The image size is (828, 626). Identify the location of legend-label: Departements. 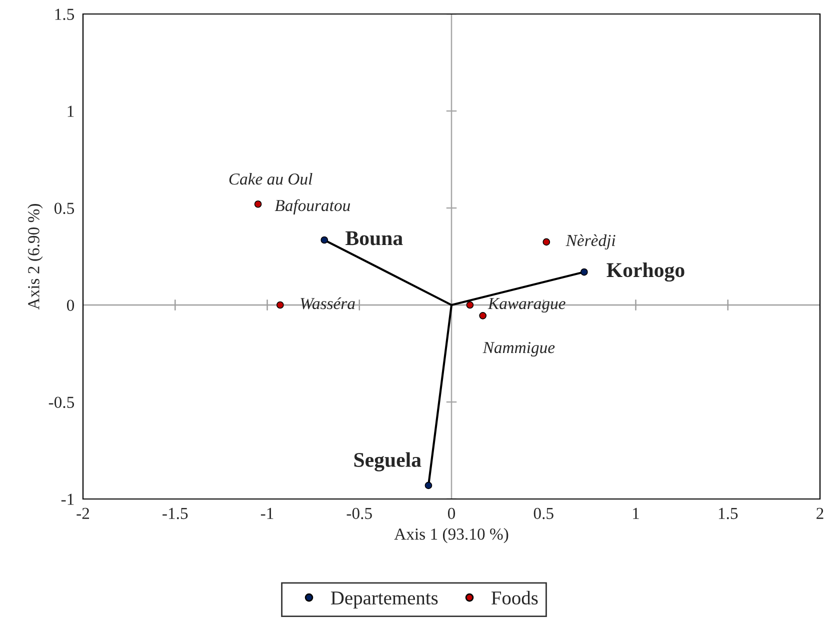
(384, 600).